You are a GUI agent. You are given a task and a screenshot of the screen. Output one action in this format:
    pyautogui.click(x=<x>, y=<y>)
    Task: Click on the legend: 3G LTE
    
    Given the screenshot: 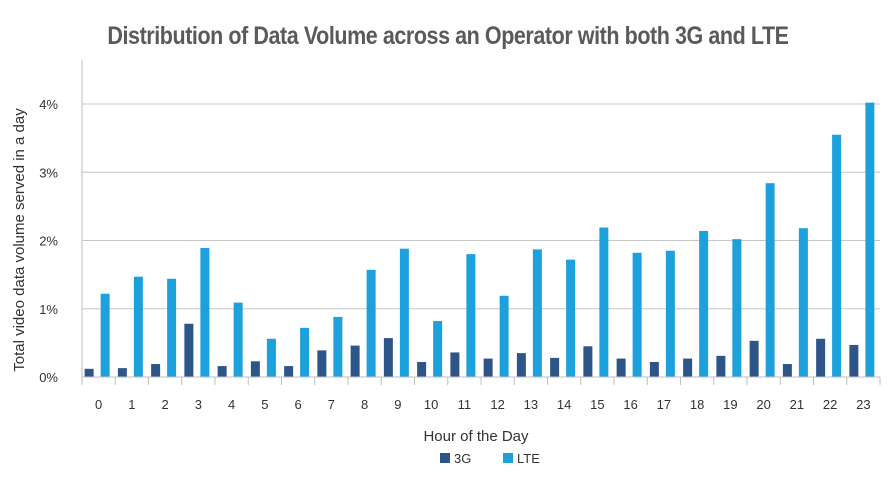 What is the action you would take?
    pyautogui.click(x=490, y=458)
    